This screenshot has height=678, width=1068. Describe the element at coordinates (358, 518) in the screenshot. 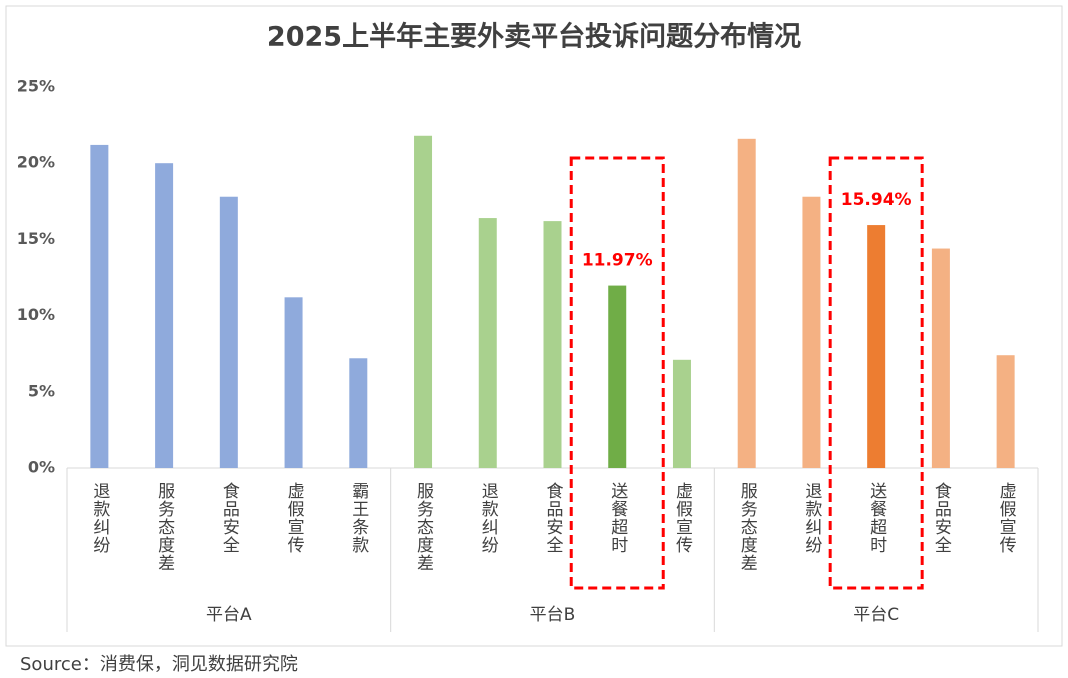

I see `x-tick-label: 霸王条款` at that location.